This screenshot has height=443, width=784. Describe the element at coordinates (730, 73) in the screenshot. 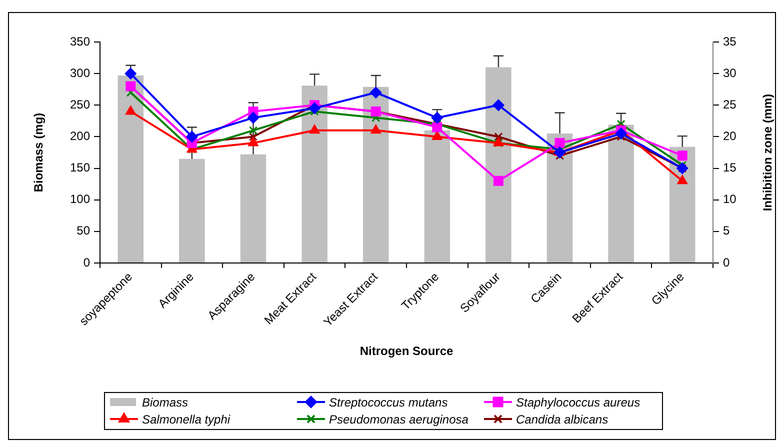

I see `y2-tick-label: 30` at that location.